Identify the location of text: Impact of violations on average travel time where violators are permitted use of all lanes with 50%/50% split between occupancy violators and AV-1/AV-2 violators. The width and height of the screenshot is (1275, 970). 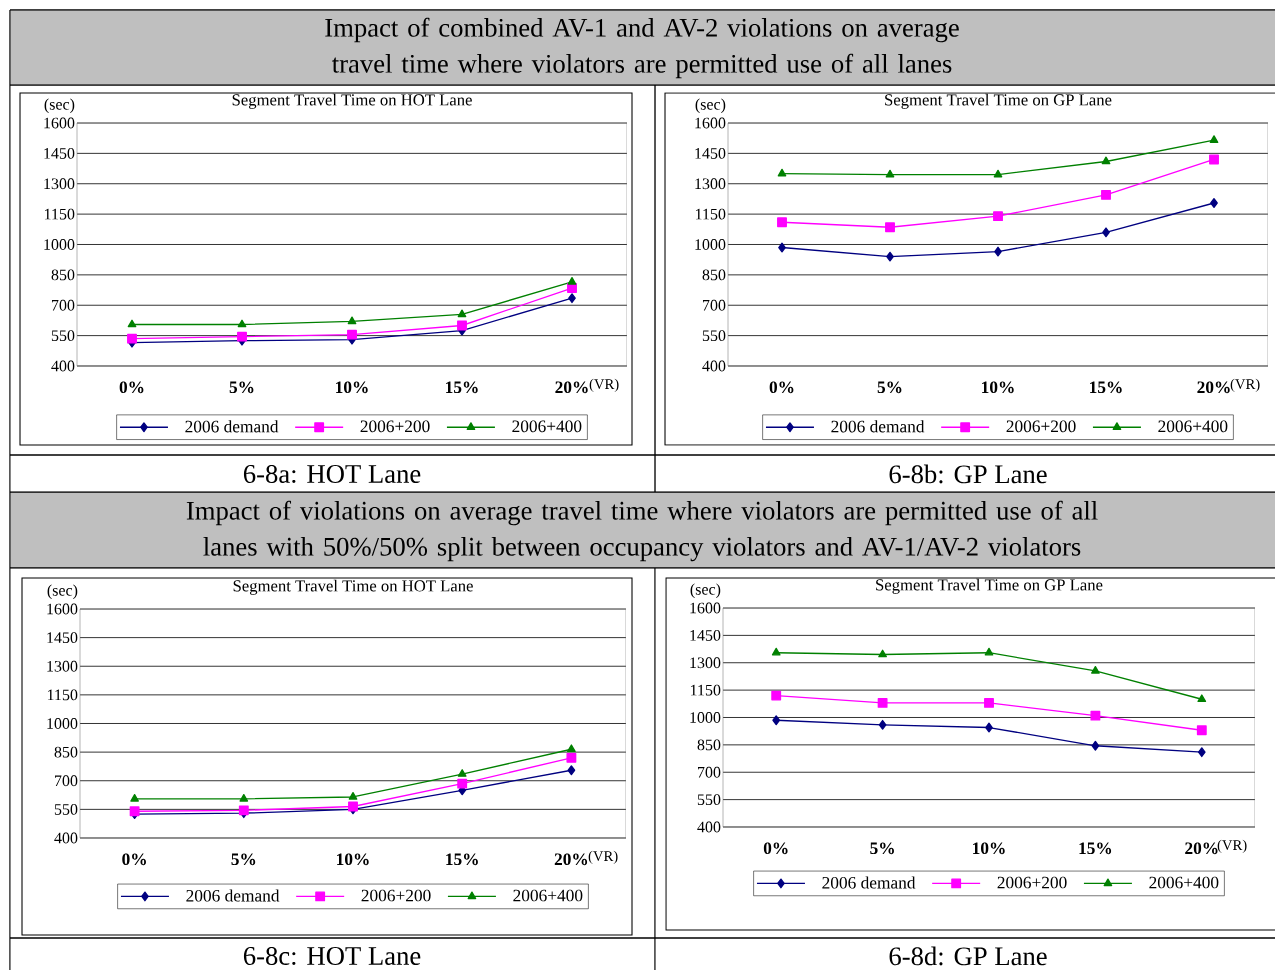
(642, 531).